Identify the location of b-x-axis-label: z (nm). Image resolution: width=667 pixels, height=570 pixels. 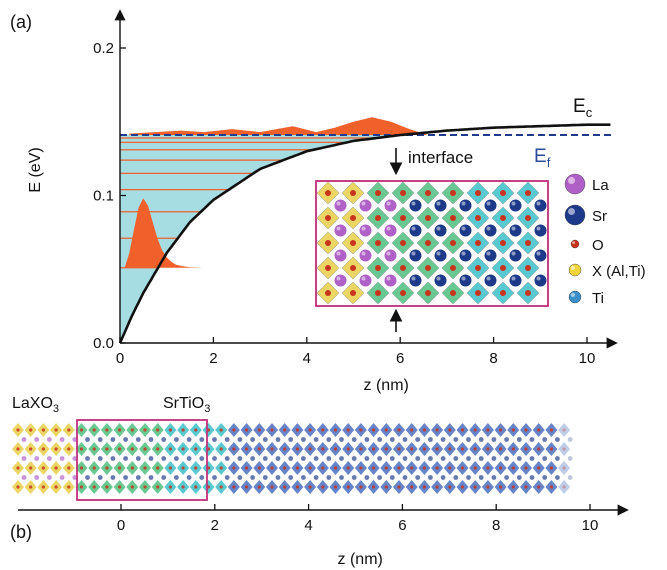
(360, 559).